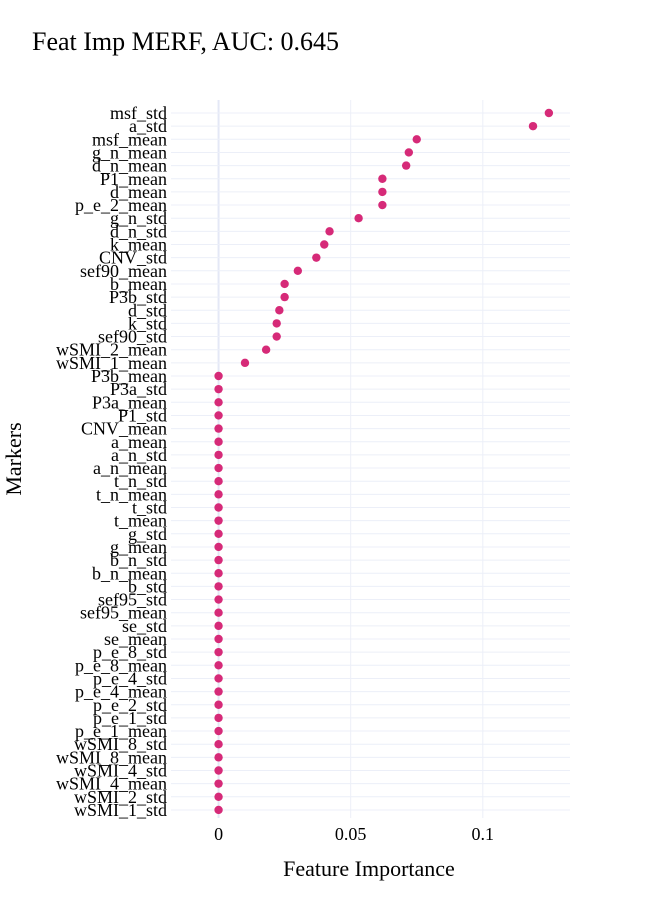  I want to click on x-tick-label: 0.05, so click(351, 834).